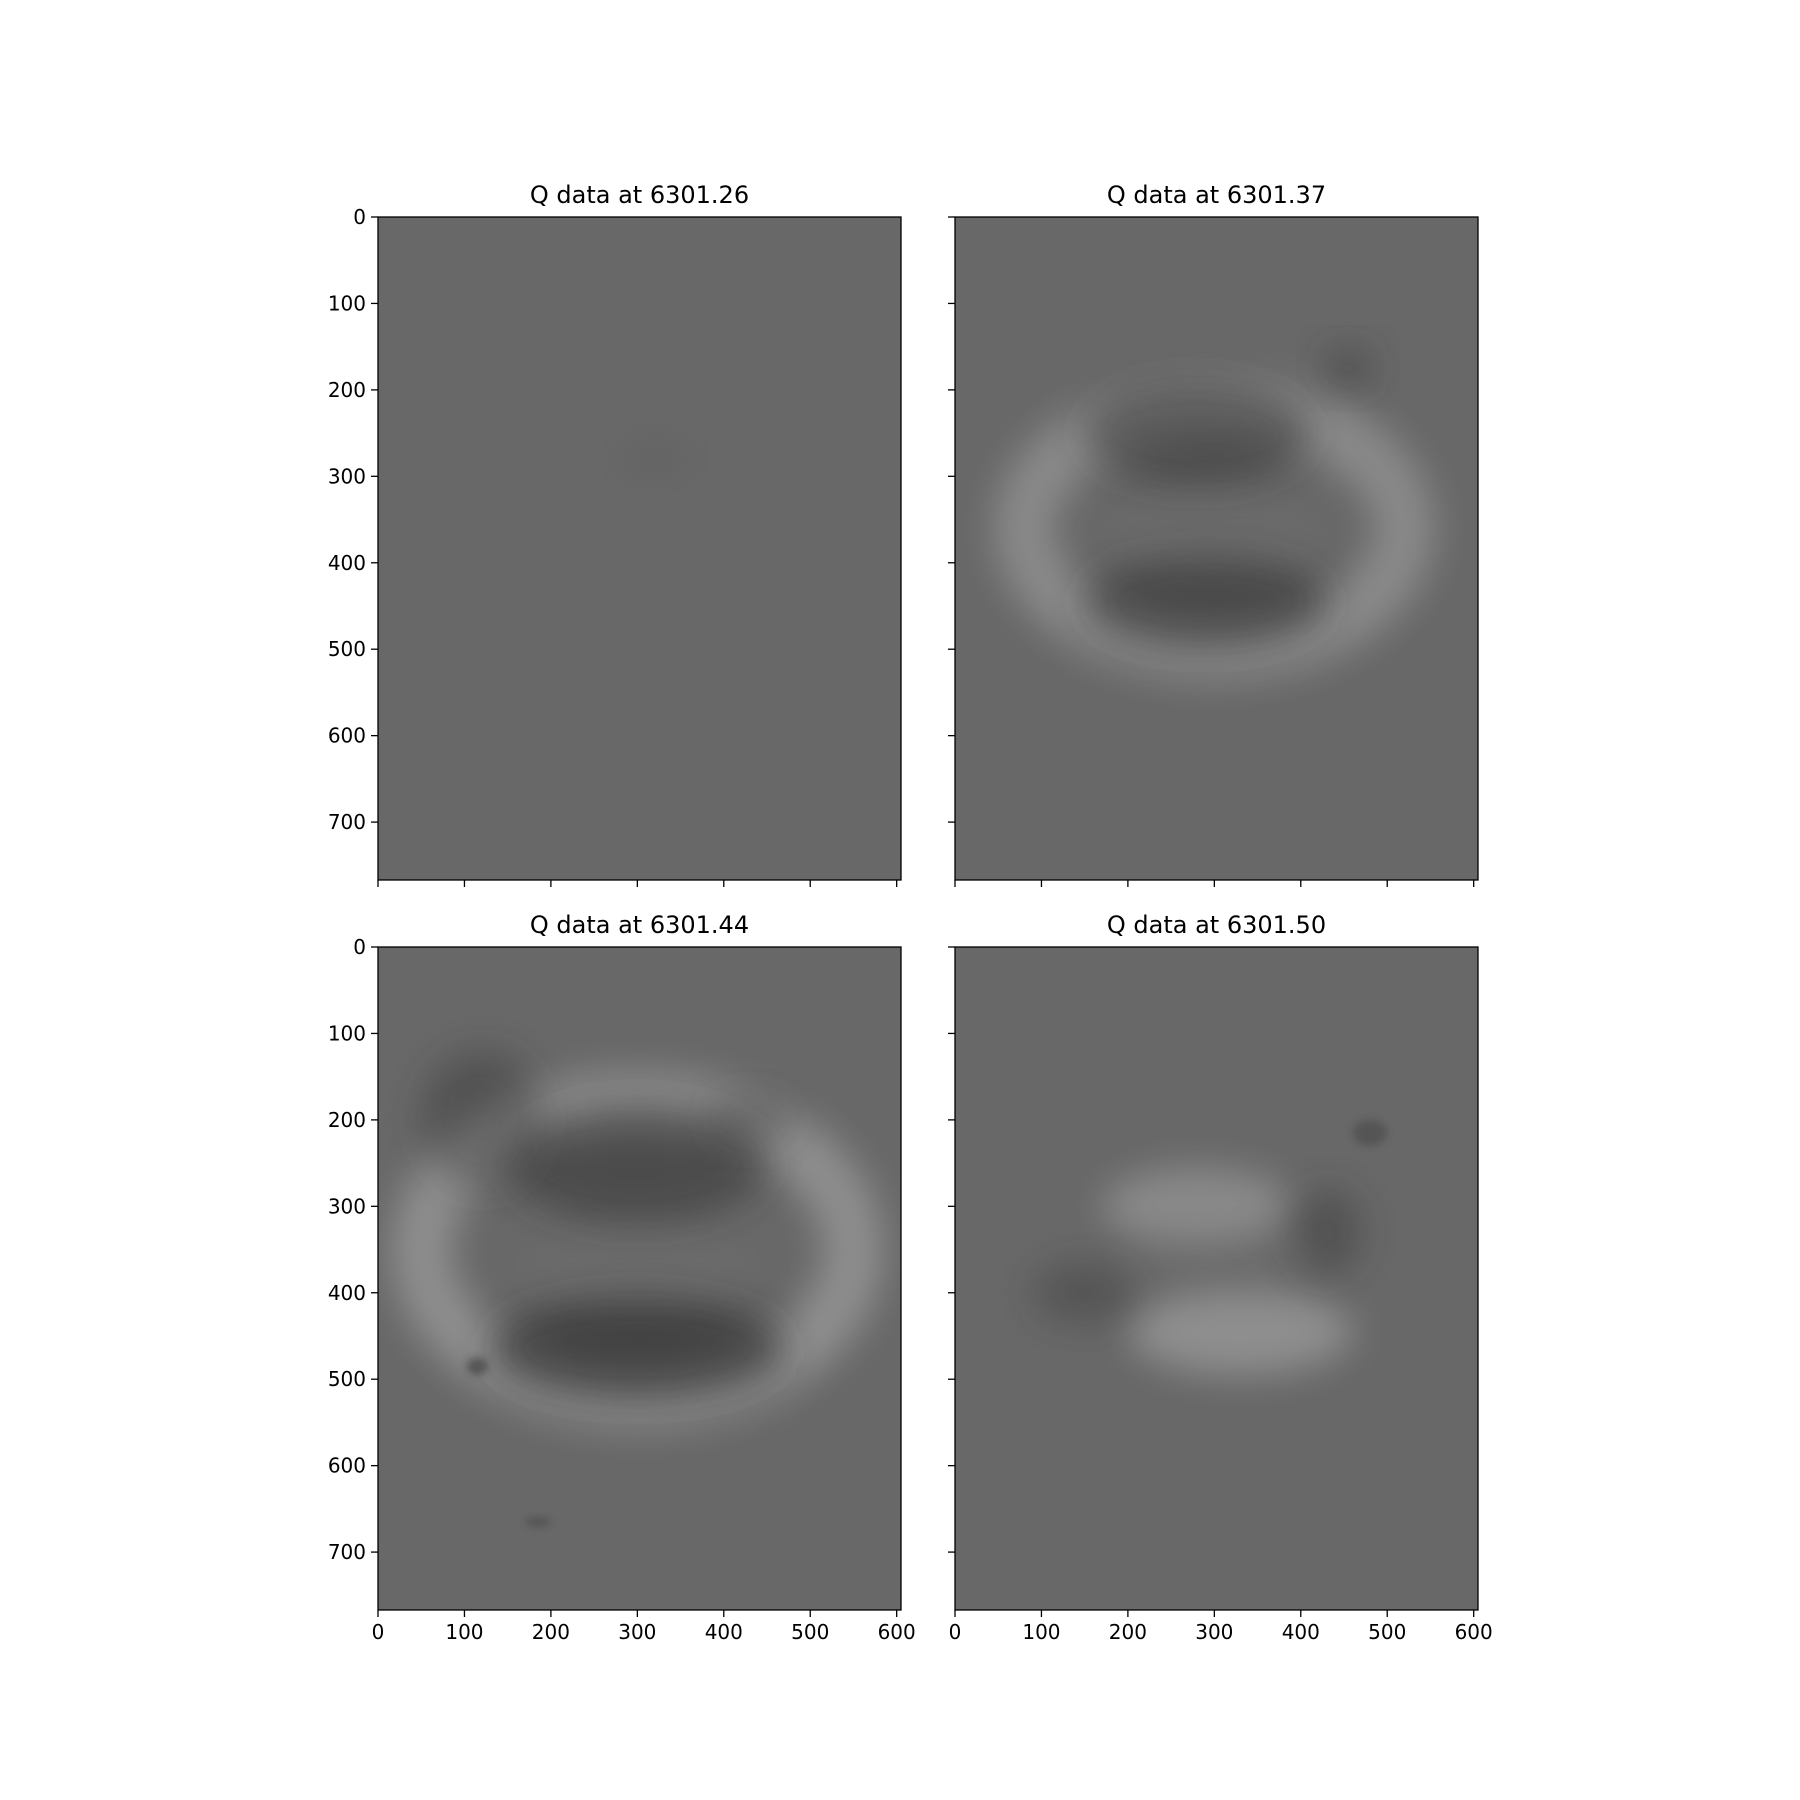 The width and height of the screenshot is (1800, 1800). I want to click on panel-title: Q data at 6301.50, so click(1216, 925).